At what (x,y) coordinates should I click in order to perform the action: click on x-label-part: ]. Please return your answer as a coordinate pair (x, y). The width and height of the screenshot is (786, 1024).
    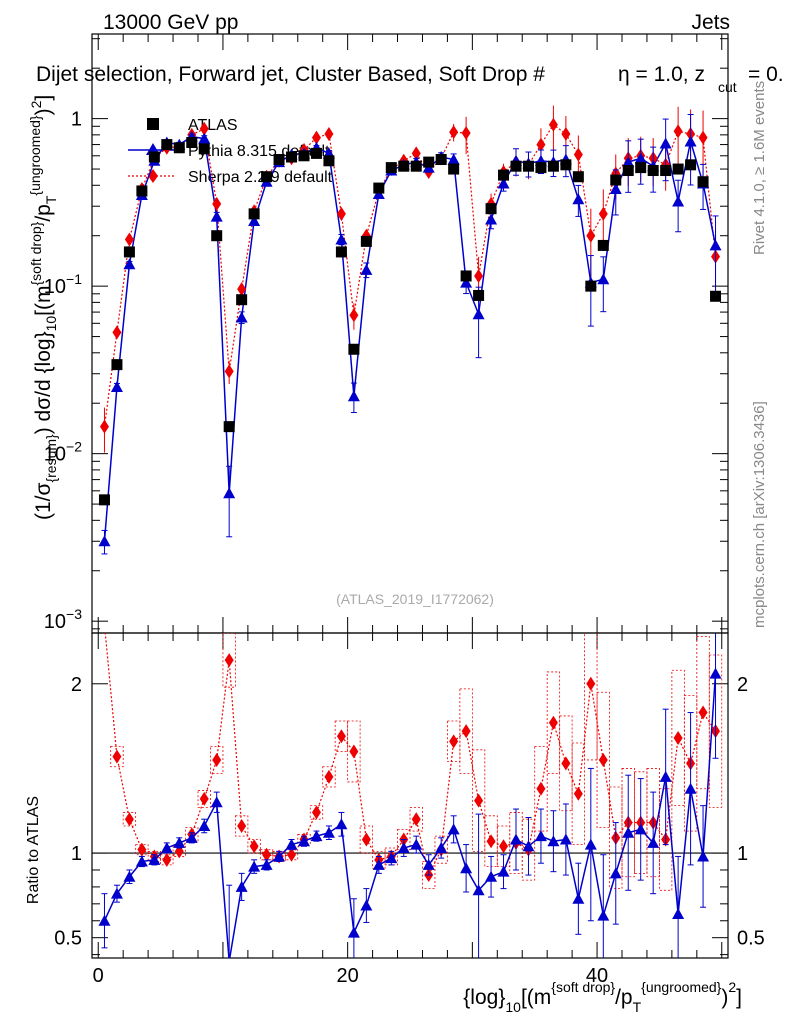
    Looking at the image, I should click on (739, 997).